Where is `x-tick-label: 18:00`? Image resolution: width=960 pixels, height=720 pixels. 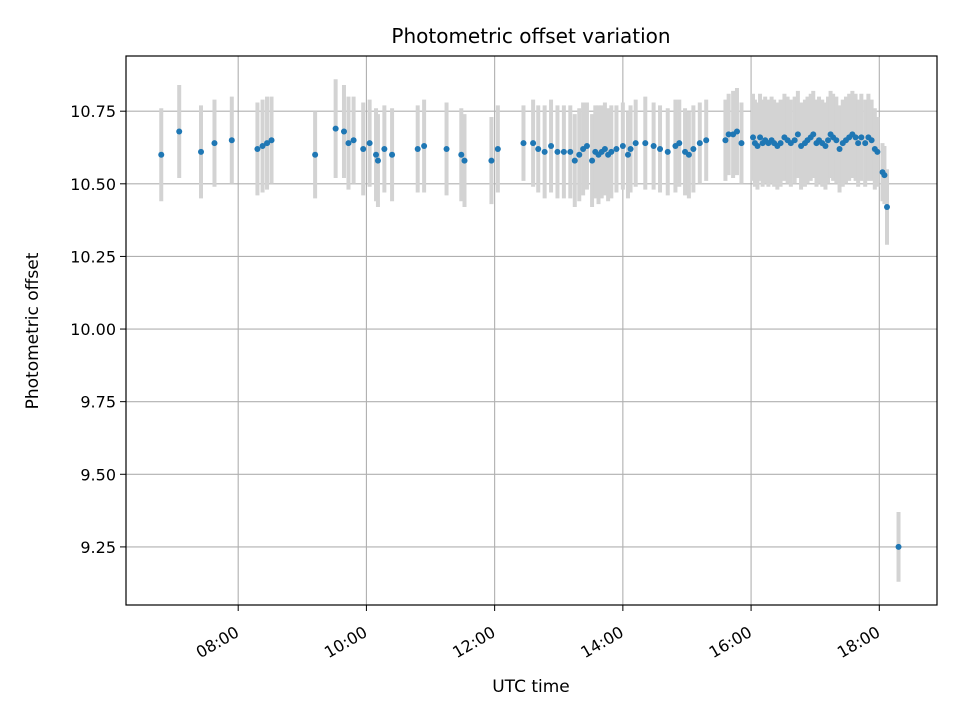
x-tick-label: 18:00 is located at coordinates (858, 642).